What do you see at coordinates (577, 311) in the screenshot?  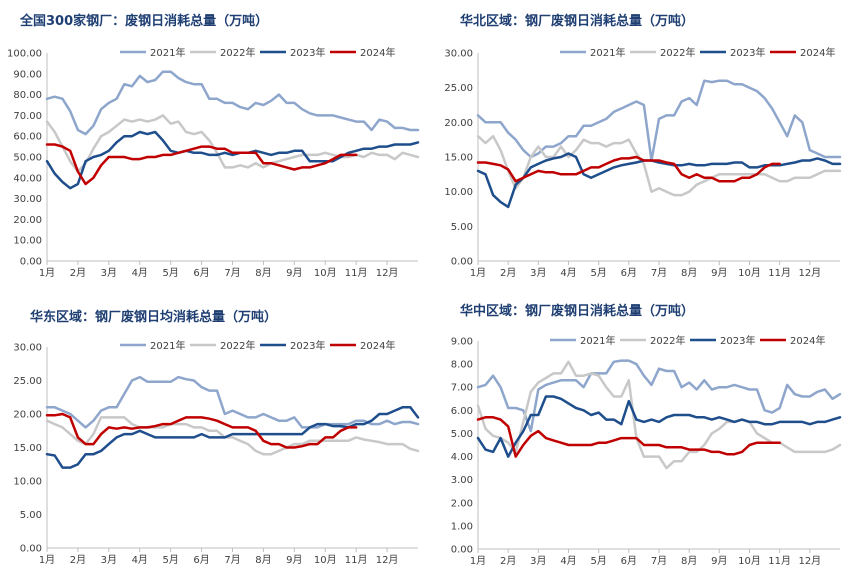 I see `chart-title: 华中区域：钢厂废钢日消耗总量（万吨）` at bounding box center [577, 311].